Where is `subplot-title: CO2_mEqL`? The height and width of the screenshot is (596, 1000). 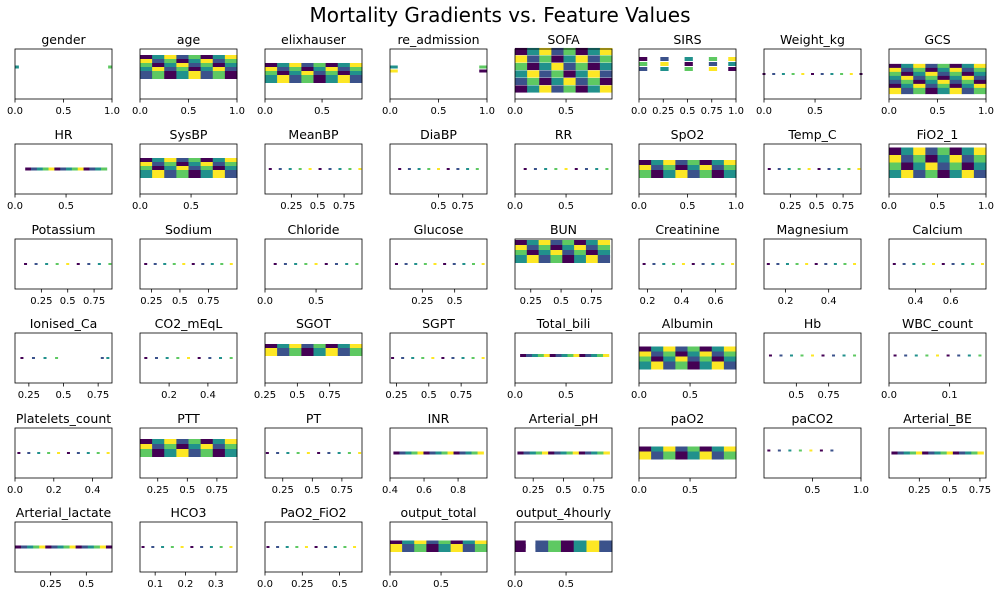 subplot-title: CO2_mEqL is located at coordinates (189, 323).